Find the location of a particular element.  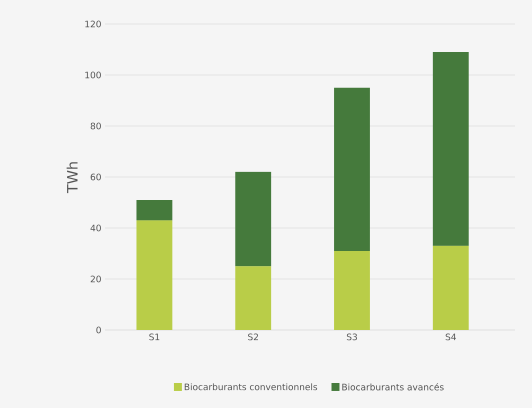

y-tick-label: 100 is located at coordinates (93, 75).